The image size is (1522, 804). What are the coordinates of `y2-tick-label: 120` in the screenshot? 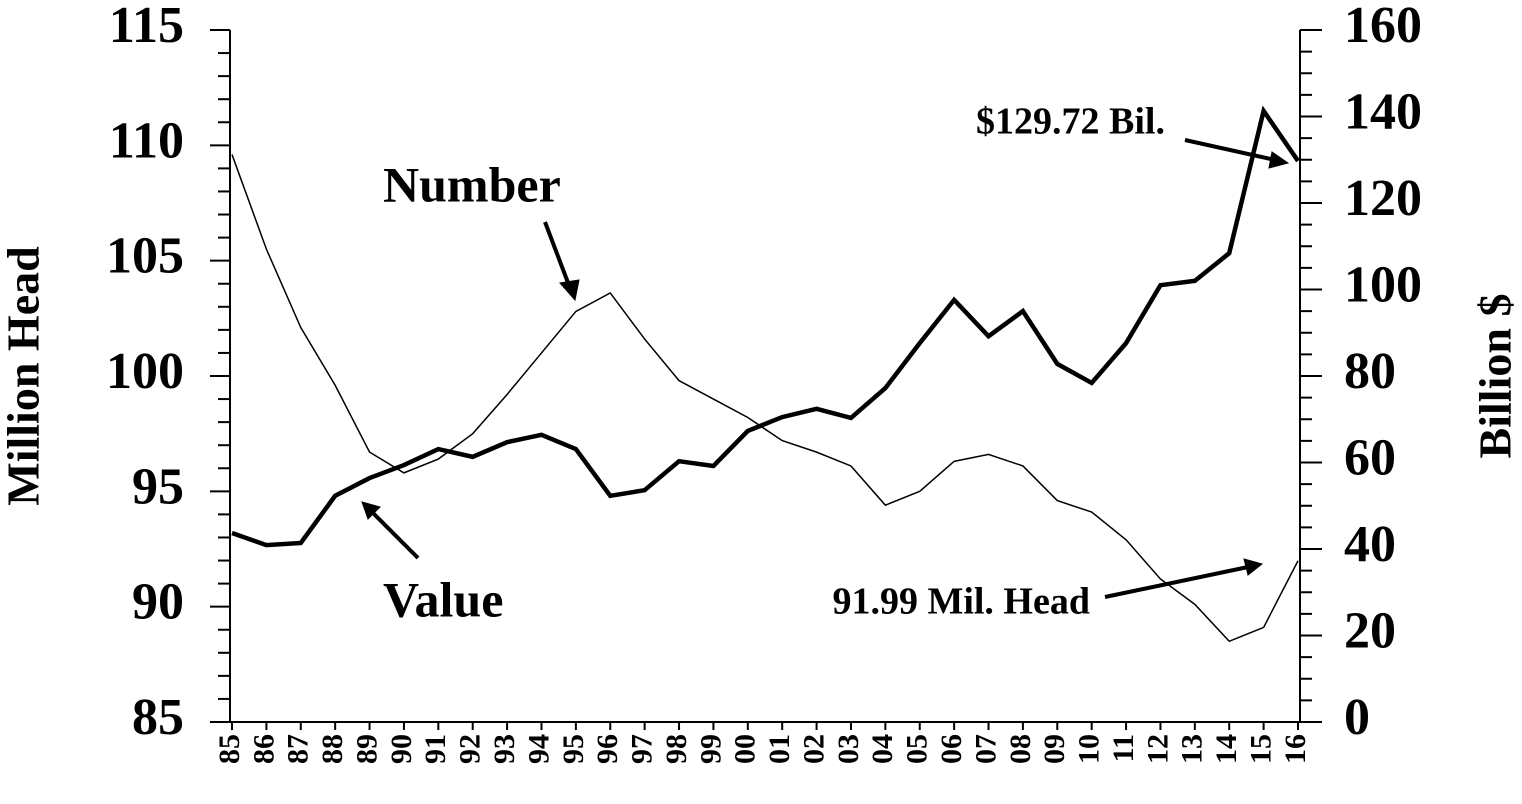 It's located at (1383, 198).